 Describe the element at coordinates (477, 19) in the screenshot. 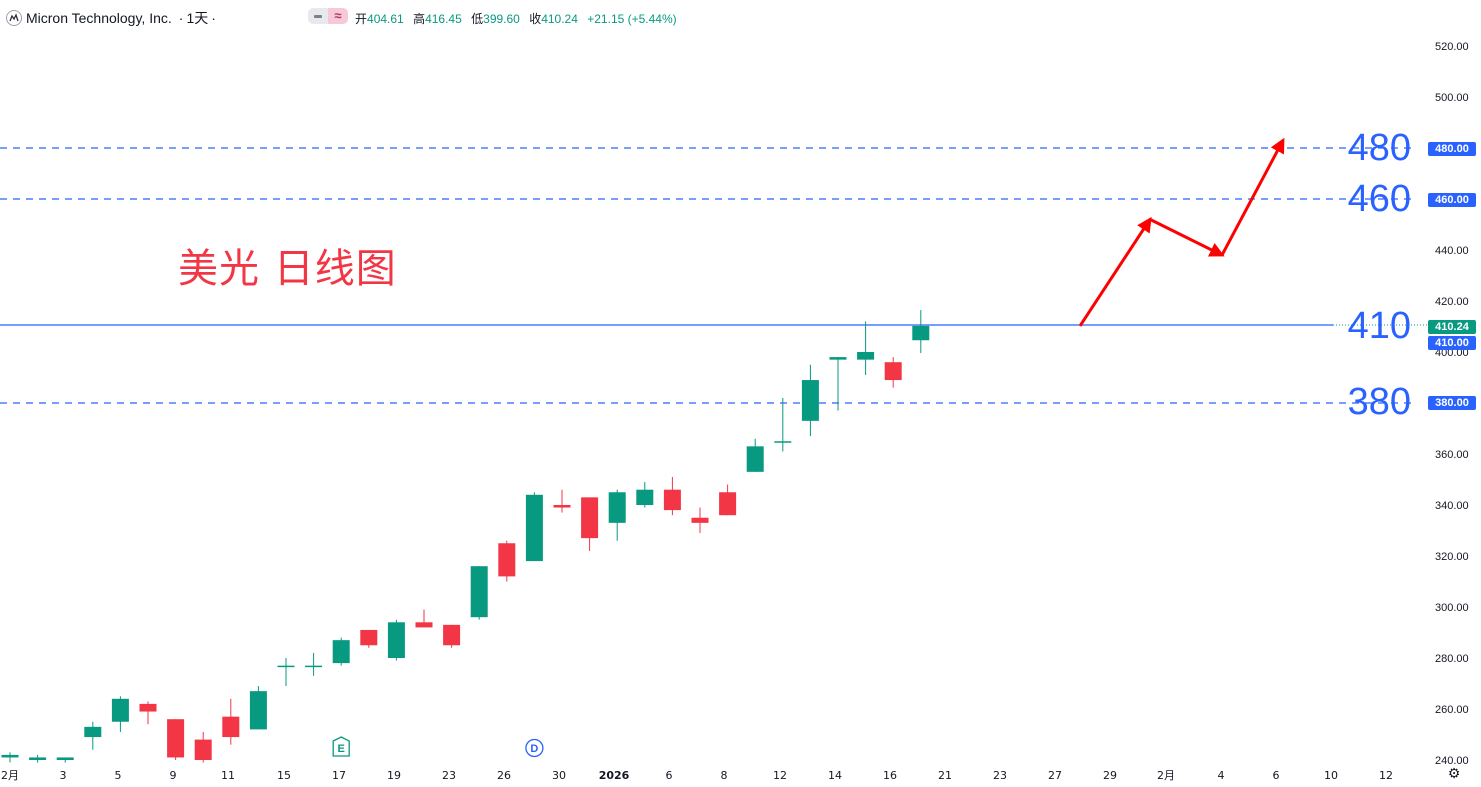

I see `low-label: 低` at that location.